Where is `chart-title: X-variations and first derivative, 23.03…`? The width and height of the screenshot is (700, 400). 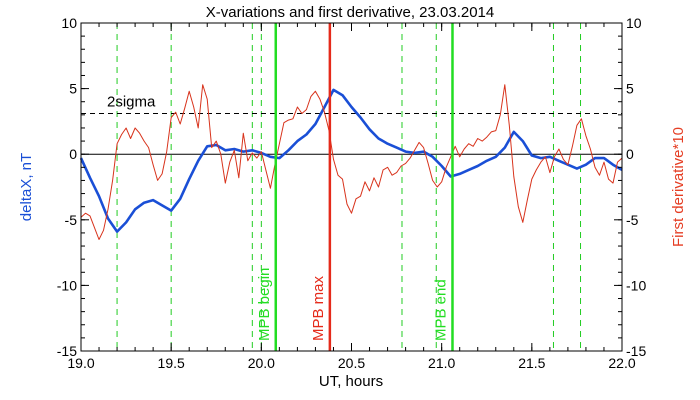
chart-title: X-variations and first derivative, 23.03… is located at coordinates (350, 12).